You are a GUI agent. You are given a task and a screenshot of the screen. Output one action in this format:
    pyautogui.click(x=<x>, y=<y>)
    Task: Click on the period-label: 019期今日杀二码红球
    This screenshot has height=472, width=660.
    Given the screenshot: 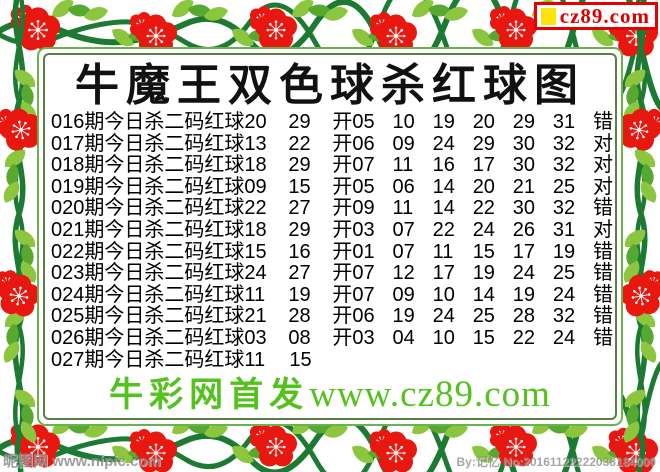 What is the action you would take?
    pyautogui.click(x=148, y=186)
    